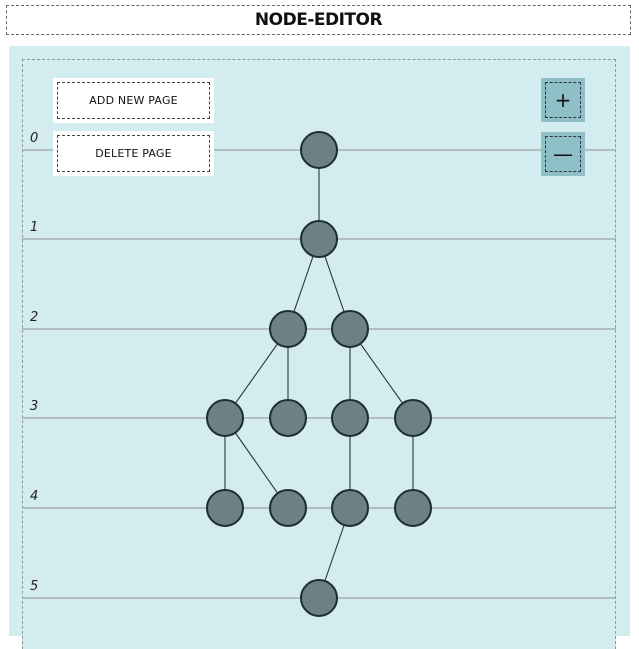 This screenshot has height=649, width=639. I want to click on plus-icon: +, so click(563, 100).